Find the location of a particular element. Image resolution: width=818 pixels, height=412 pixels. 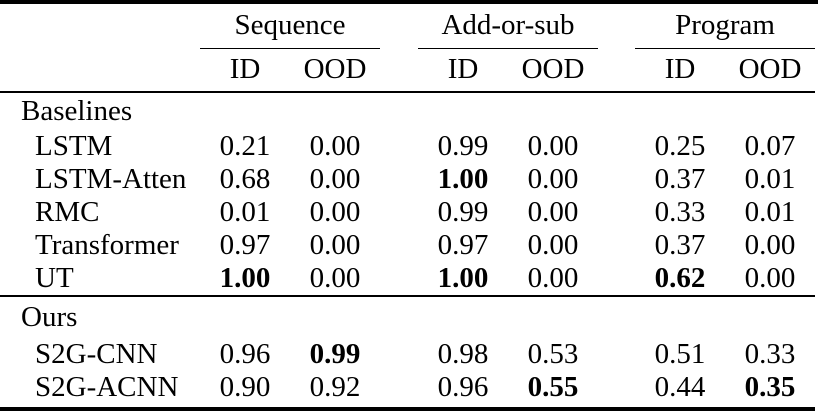

subheader-sequence-id: ID is located at coordinates (245, 70).